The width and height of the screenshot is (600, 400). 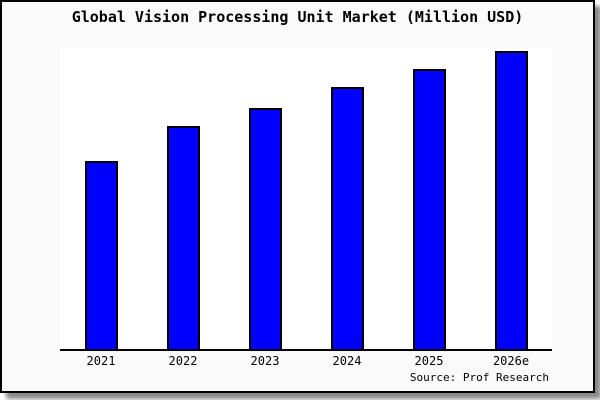 What do you see at coordinates (265, 228) in the screenshot?
I see `bar-2023` at bounding box center [265, 228].